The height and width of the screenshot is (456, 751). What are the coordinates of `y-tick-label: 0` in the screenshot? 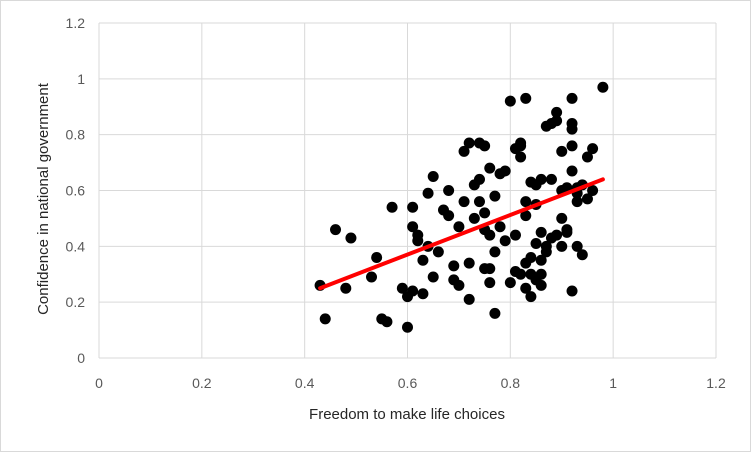 It's located at (81, 358).